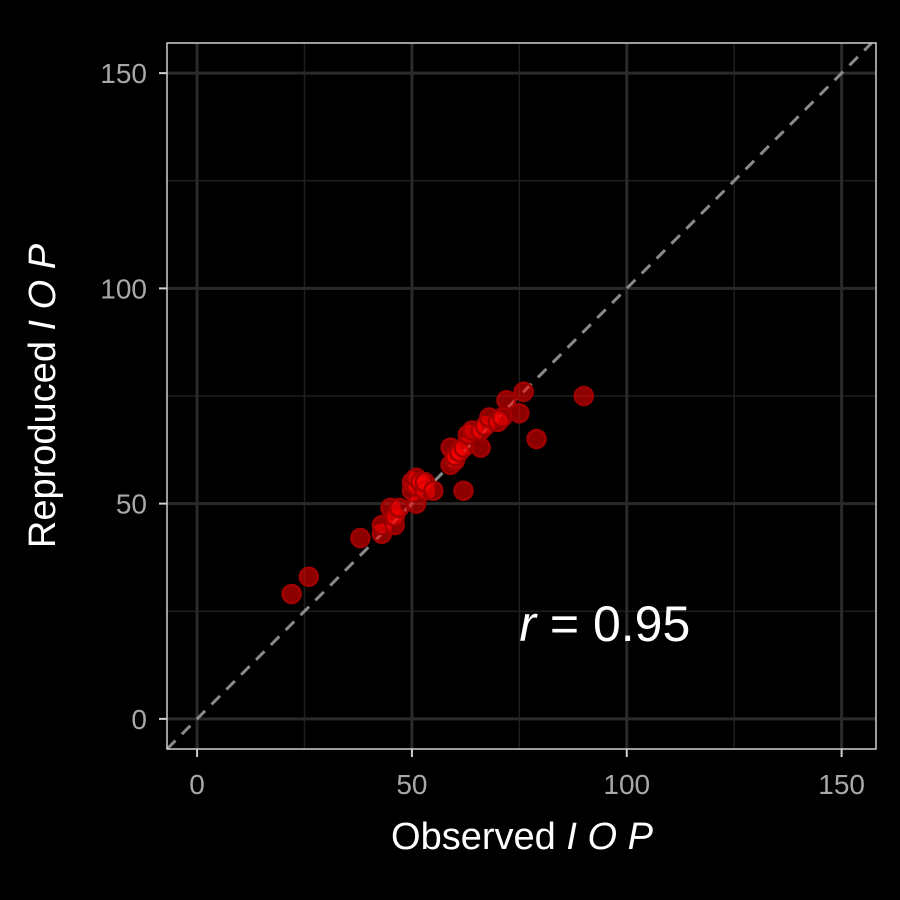  I want to click on y-axis-label-italic: I O P, so click(43, 286).